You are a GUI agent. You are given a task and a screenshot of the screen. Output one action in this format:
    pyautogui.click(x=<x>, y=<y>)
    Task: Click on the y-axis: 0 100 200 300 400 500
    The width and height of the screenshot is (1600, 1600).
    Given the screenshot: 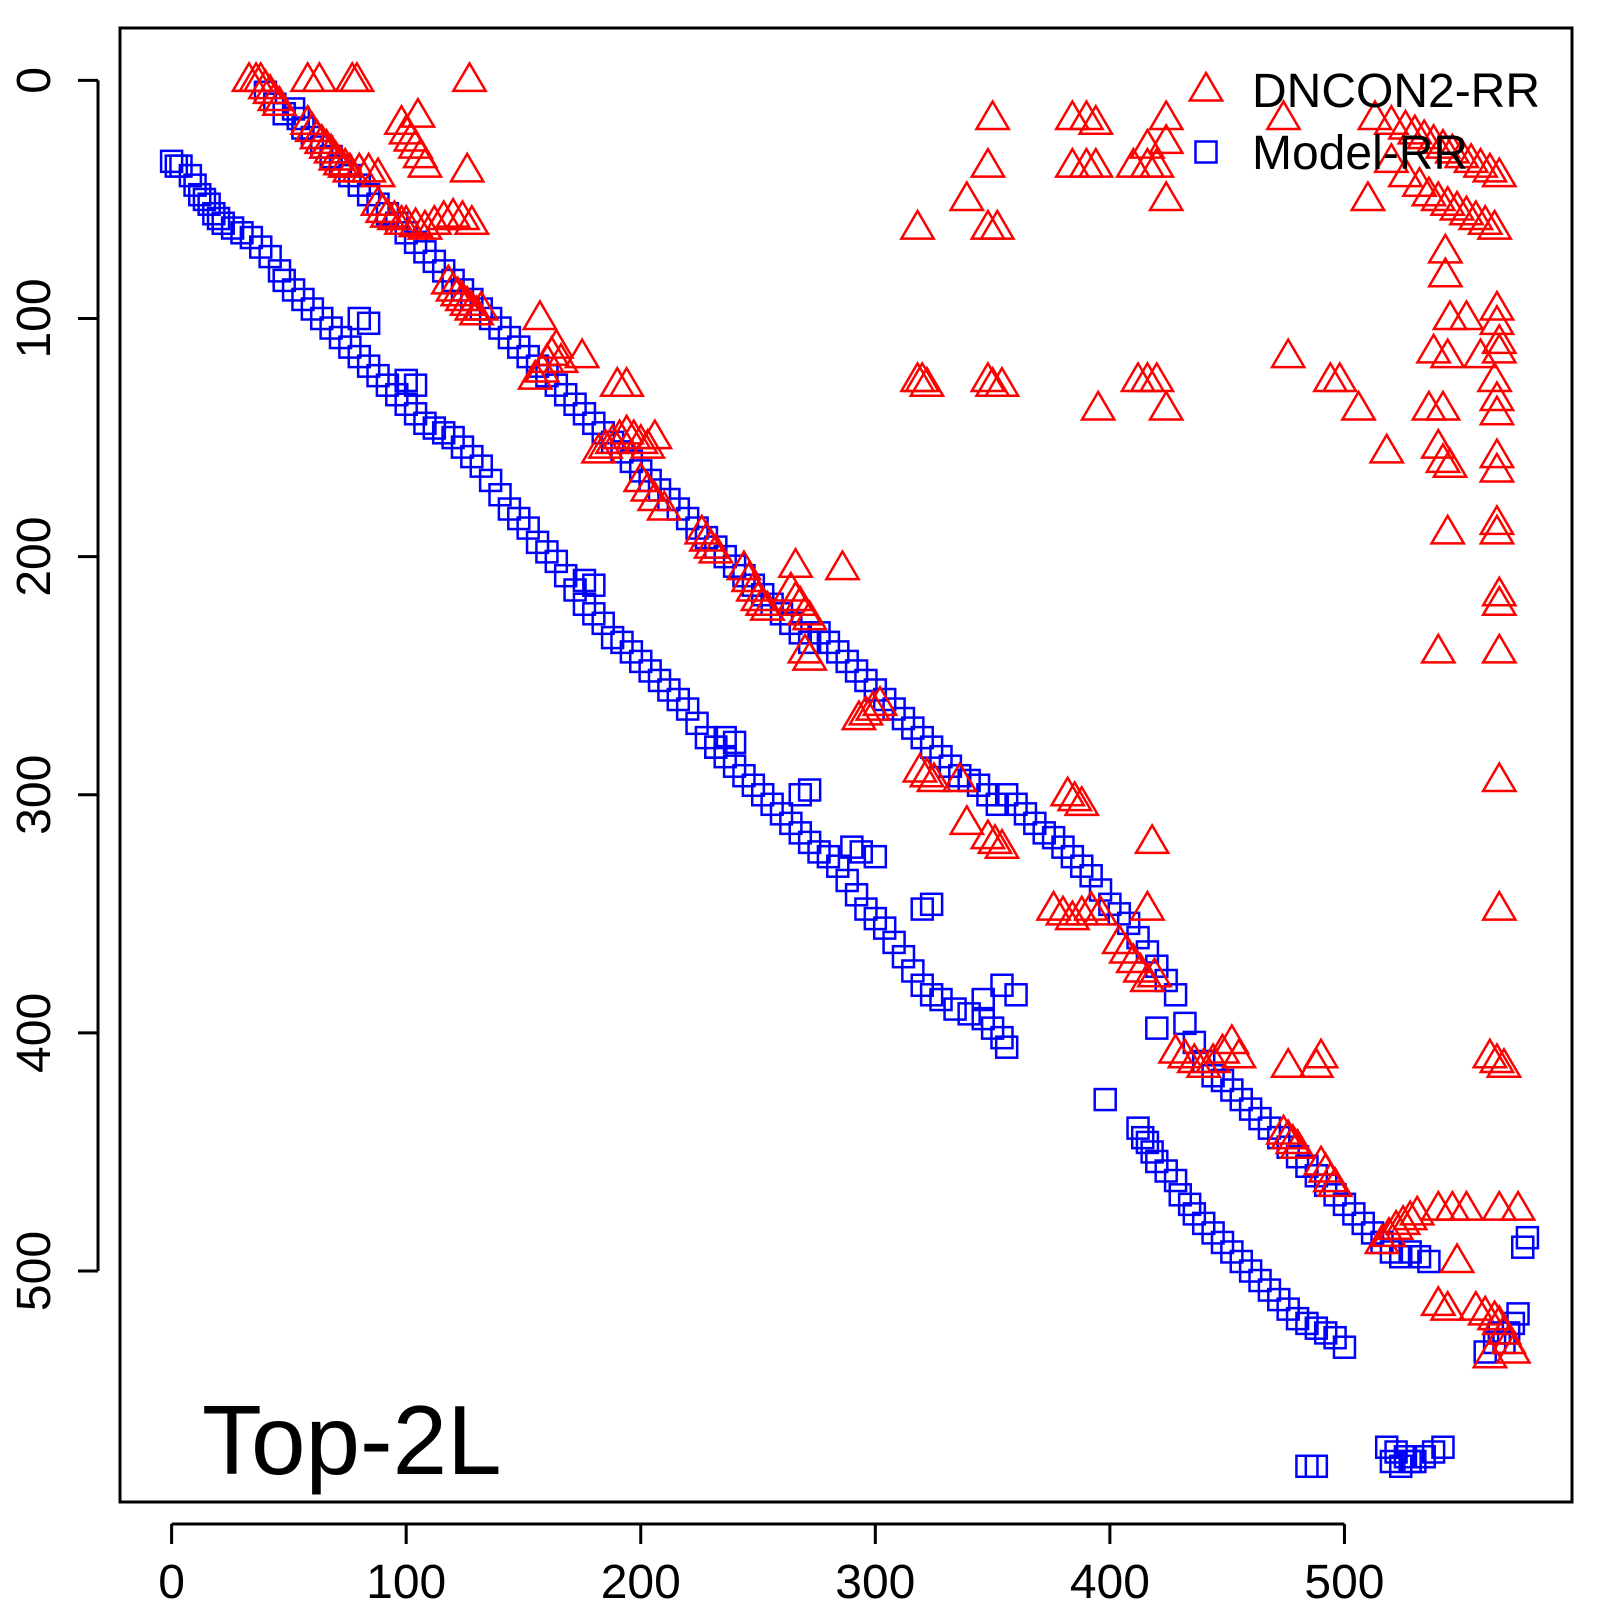 What is the action you would take?
    pyautogui.click(x=54, y=689)
    